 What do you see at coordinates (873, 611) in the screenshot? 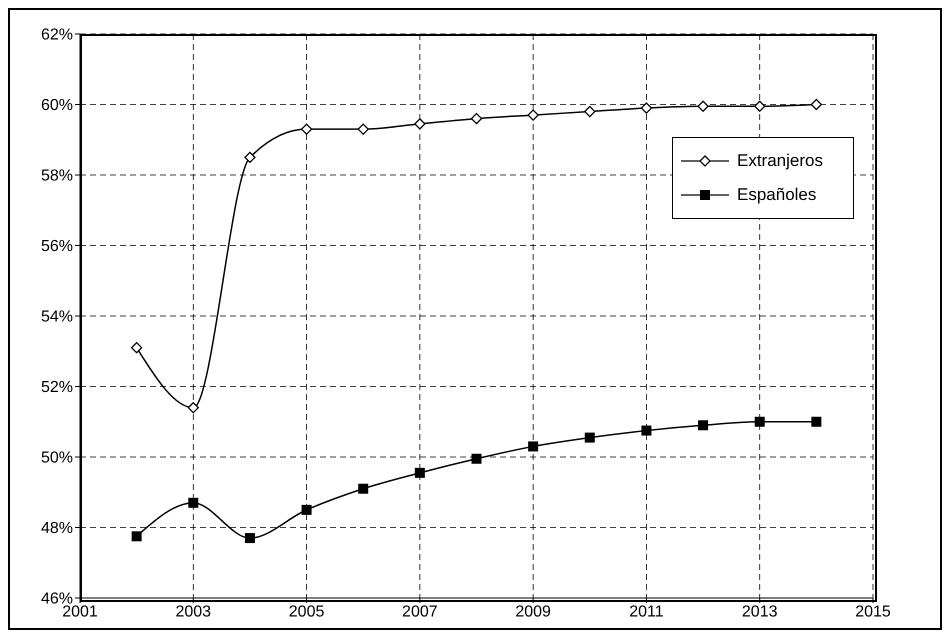
I see `x-tick-label: 2015` at bounding box center [873, 611].